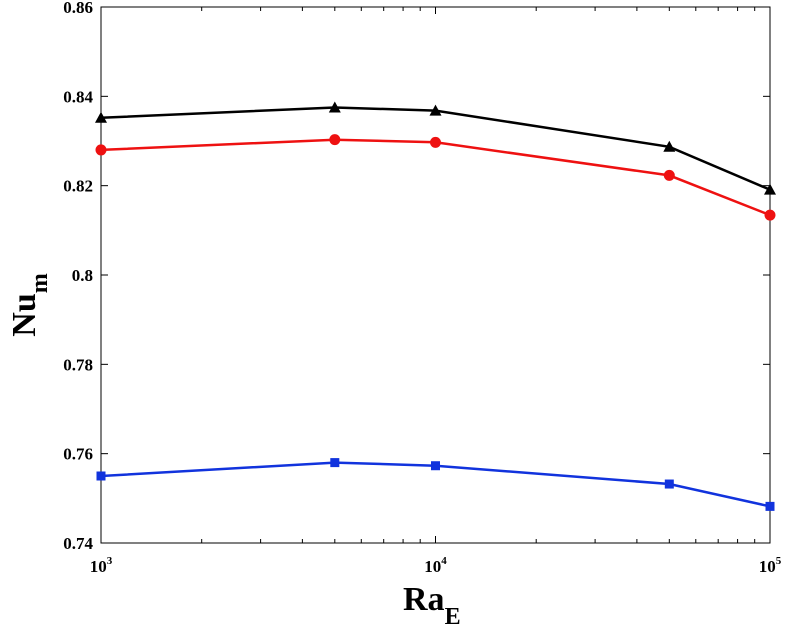  What do you see at coordinates (435, 565) in the screenshot?
I see `x-tick-label: 10⁴` at bounding box center [435, 565].